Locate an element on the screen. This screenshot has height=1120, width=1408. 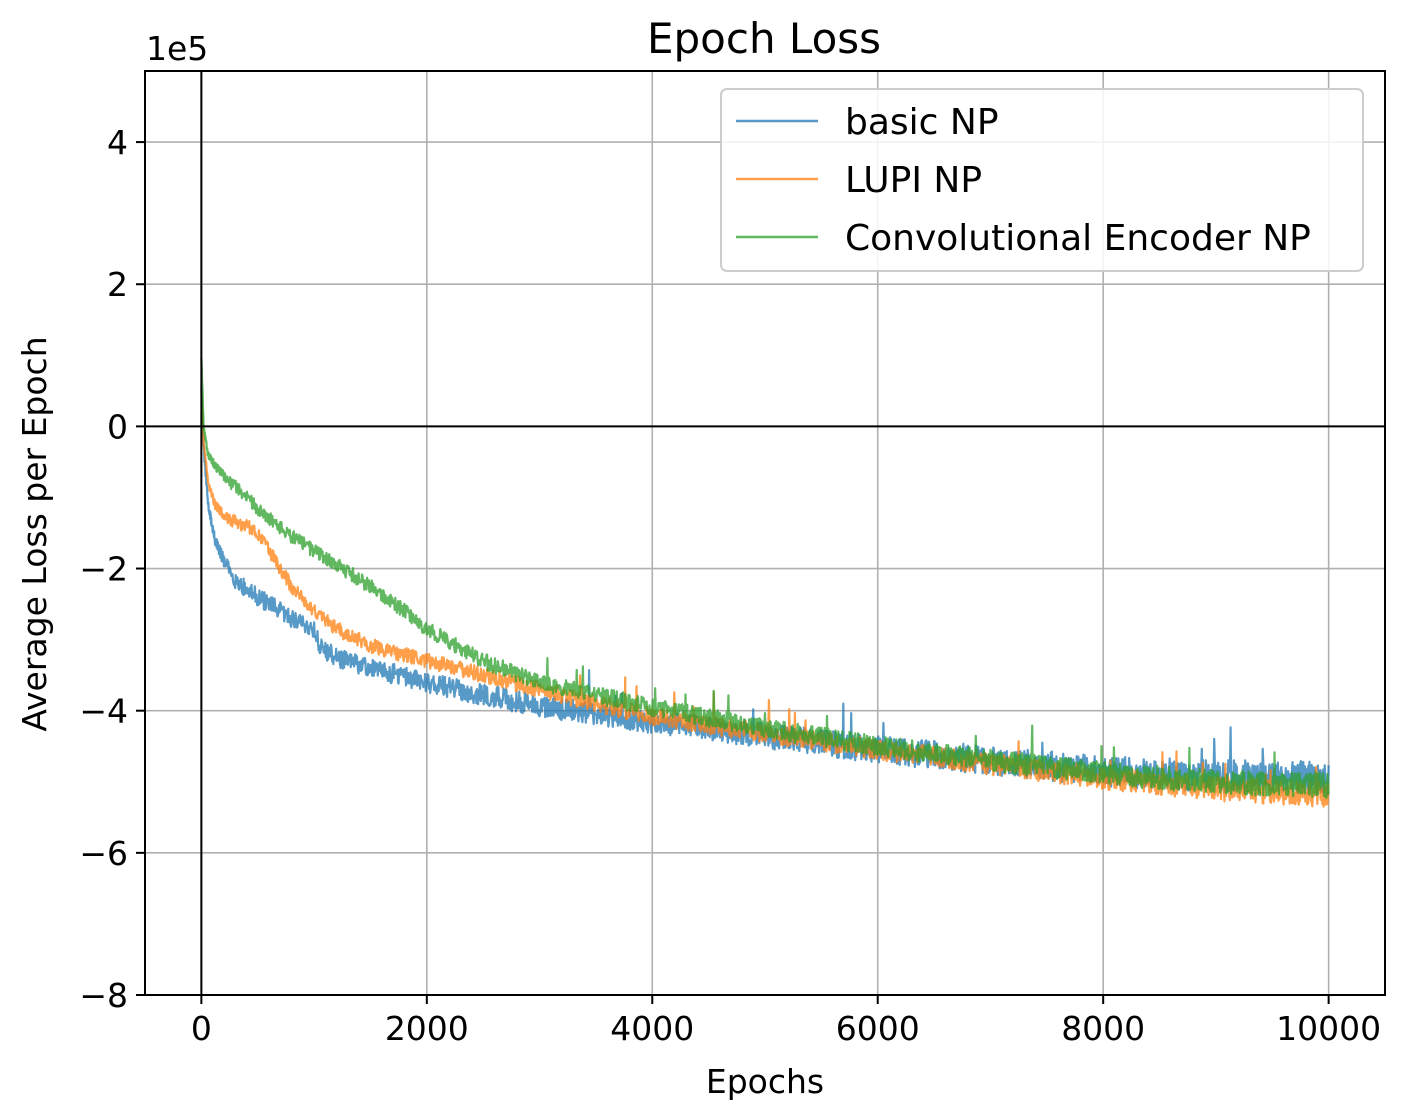
legend-label: LUPI NP is located at coordinates (913, 180).